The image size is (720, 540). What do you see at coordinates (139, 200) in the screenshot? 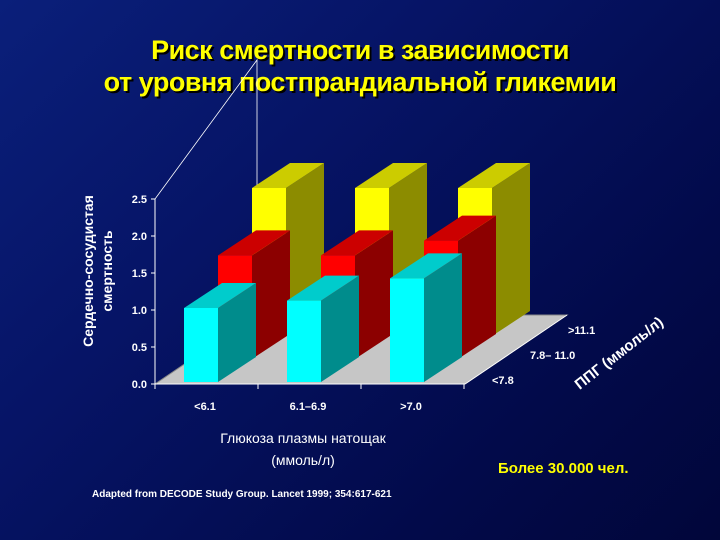
I see `y-tick-label: 2.5` at bounding box center [139, 200].